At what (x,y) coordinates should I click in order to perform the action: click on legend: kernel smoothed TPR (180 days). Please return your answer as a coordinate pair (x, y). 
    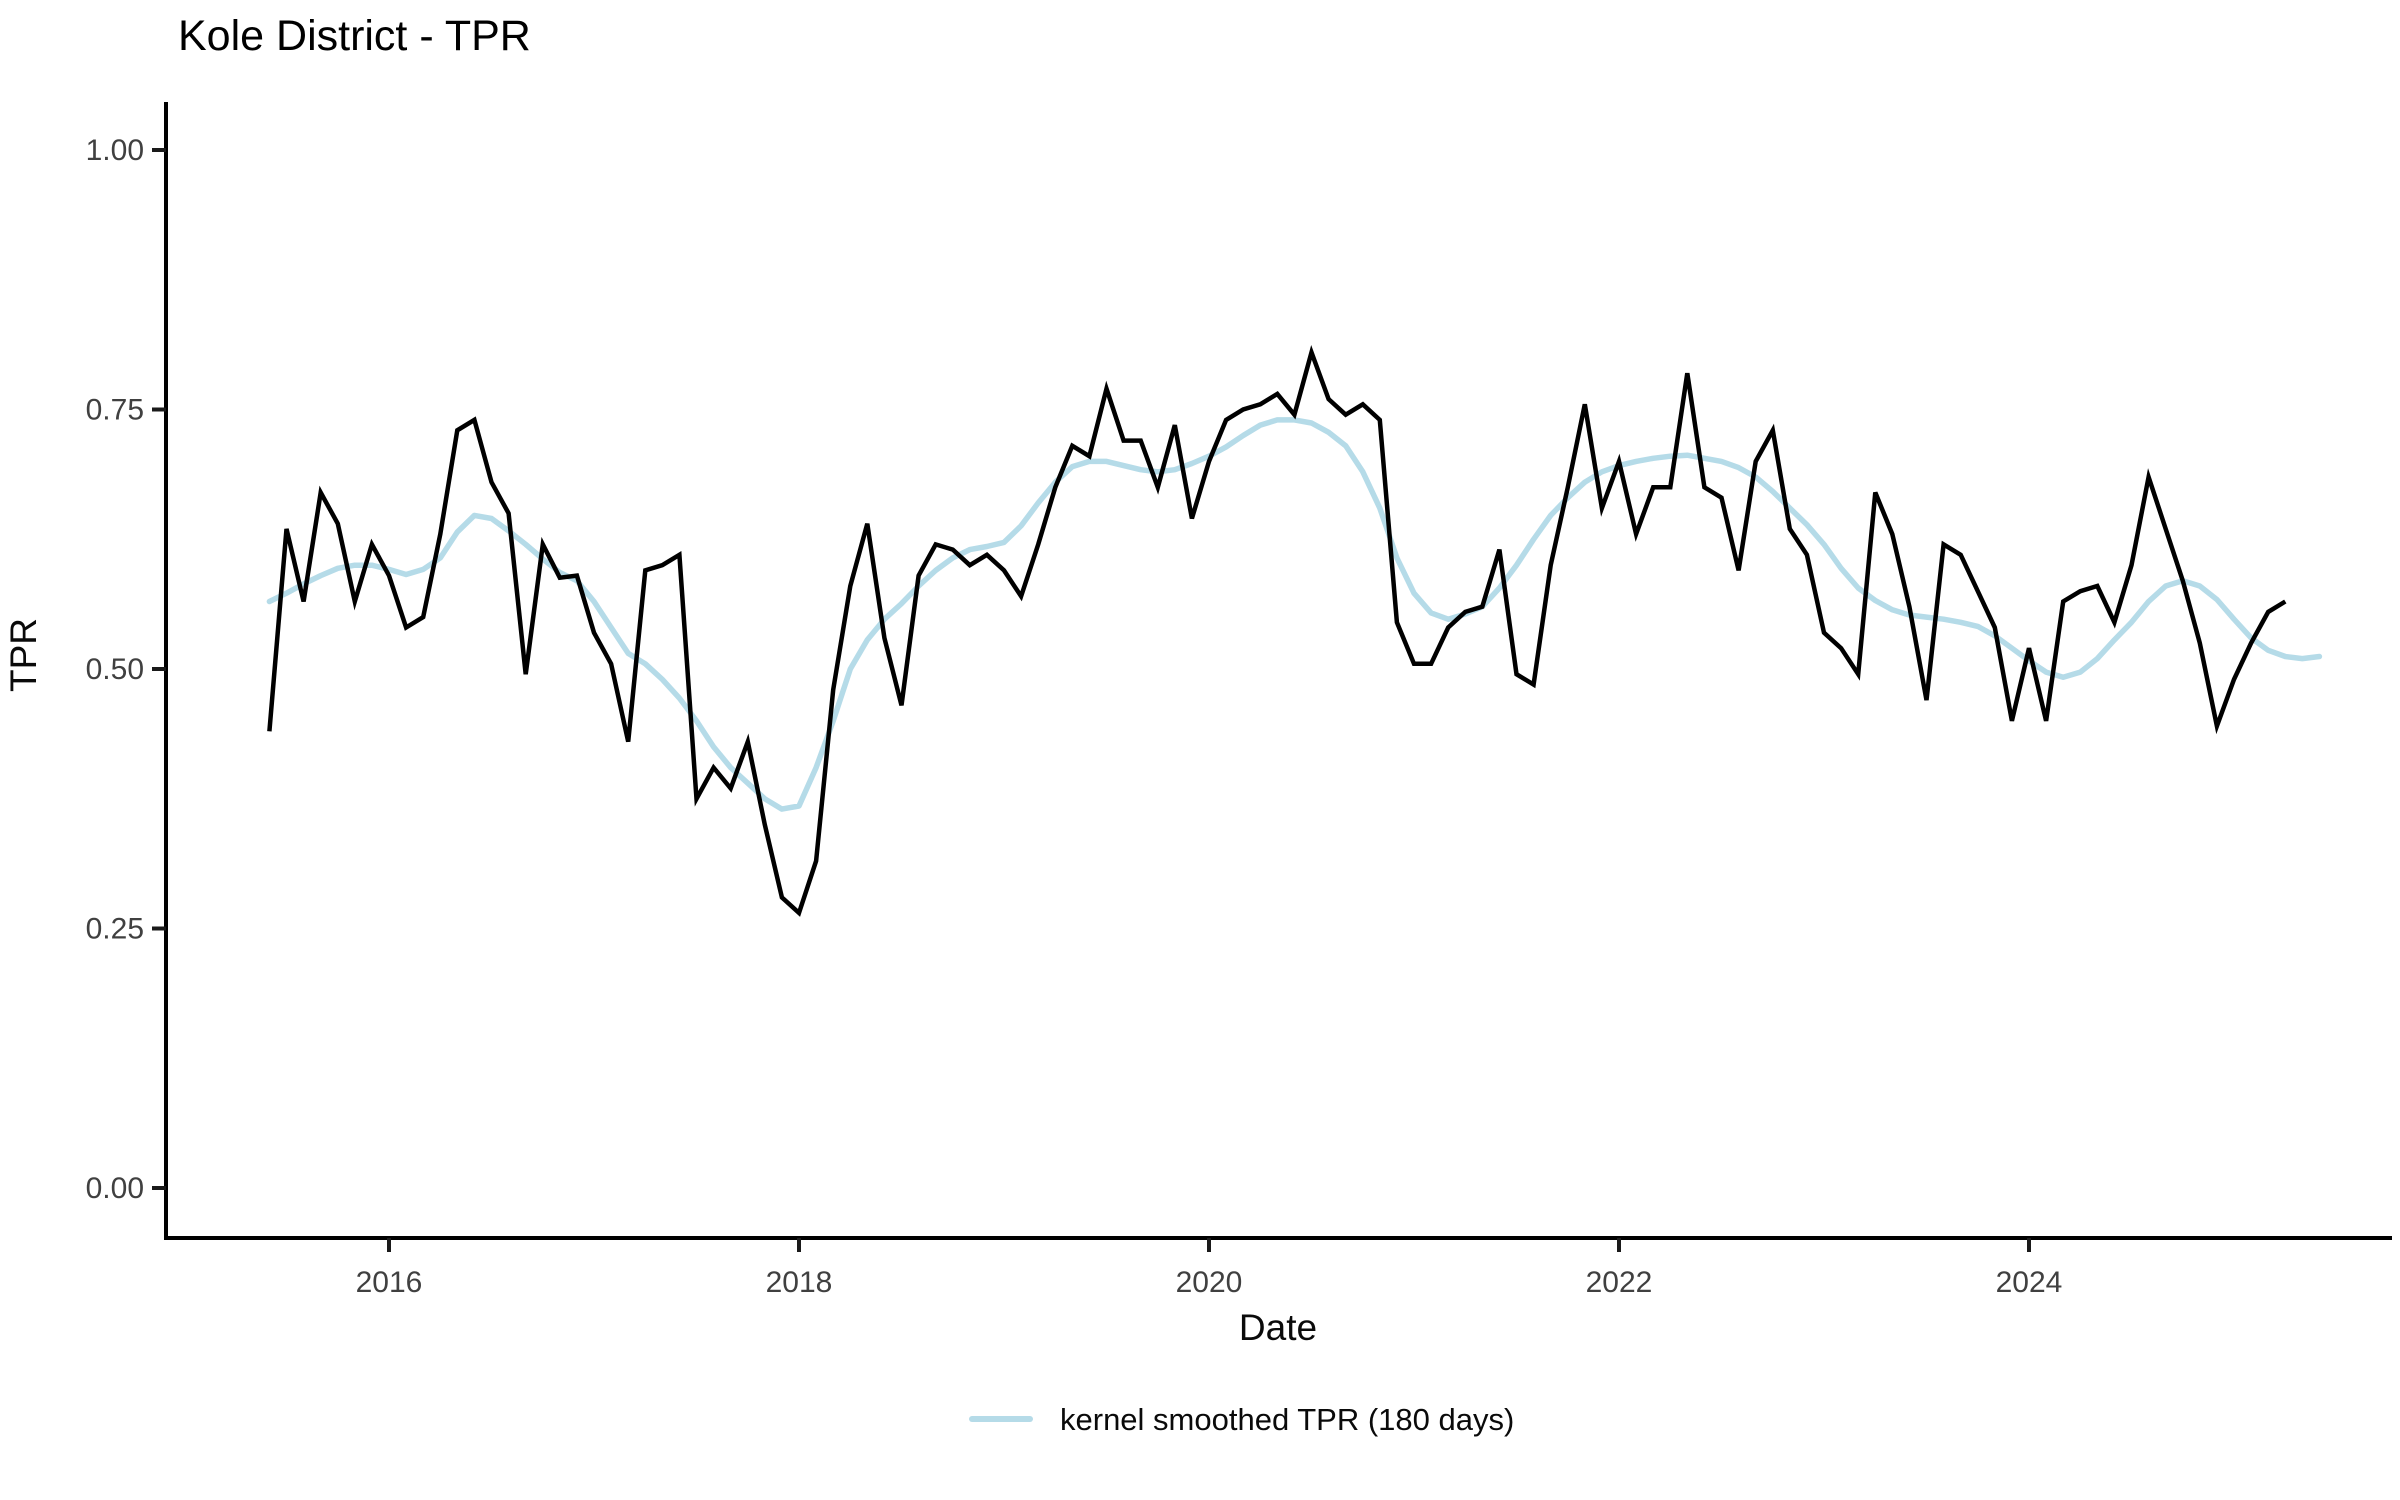
    Looking at the image, I should click on (1241, 1419).